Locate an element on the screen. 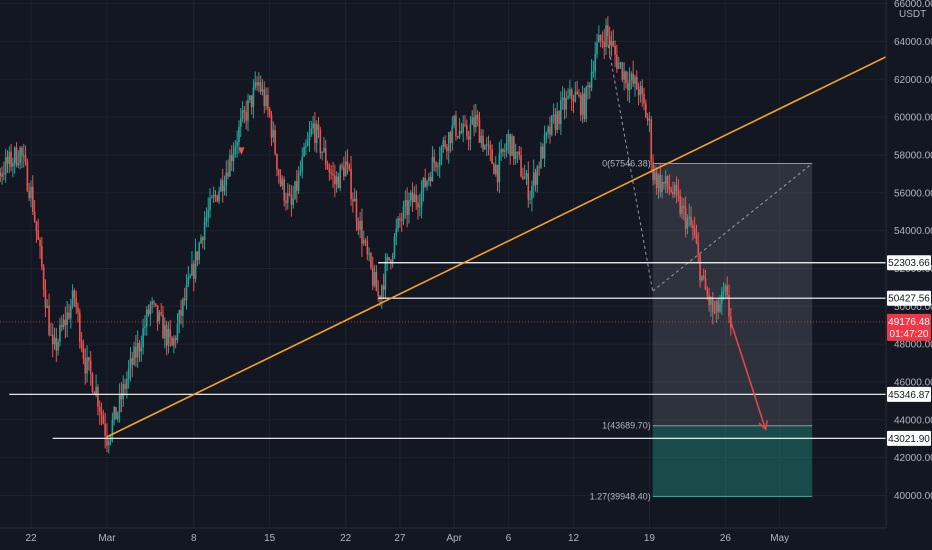  y-tick-label: 66000.00 is located at coordinates (913, 5).